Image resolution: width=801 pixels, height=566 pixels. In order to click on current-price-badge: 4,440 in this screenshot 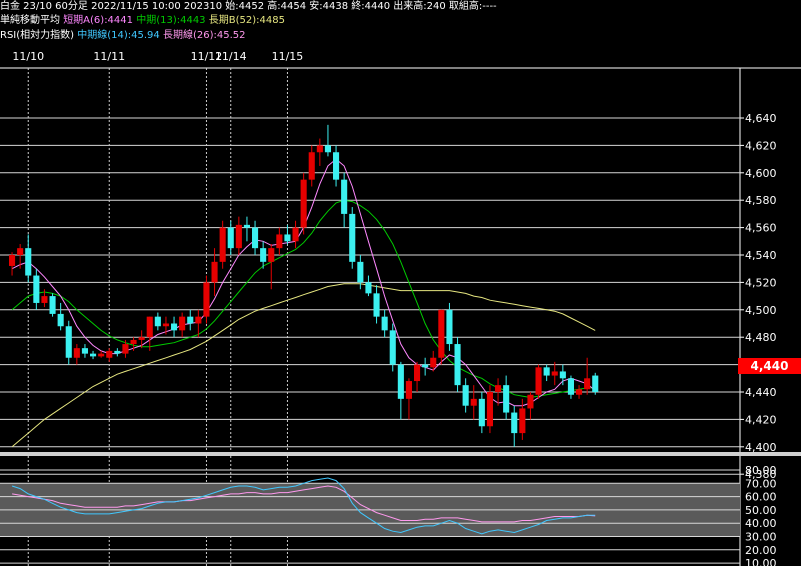, I will do `click(769, 366)`.